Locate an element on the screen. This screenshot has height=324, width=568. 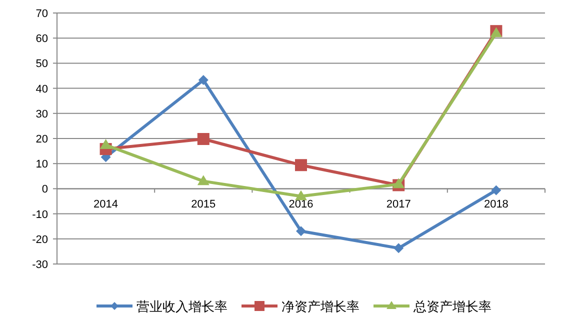
x-tick-label: 2018 is located at coordinates (496, 204).